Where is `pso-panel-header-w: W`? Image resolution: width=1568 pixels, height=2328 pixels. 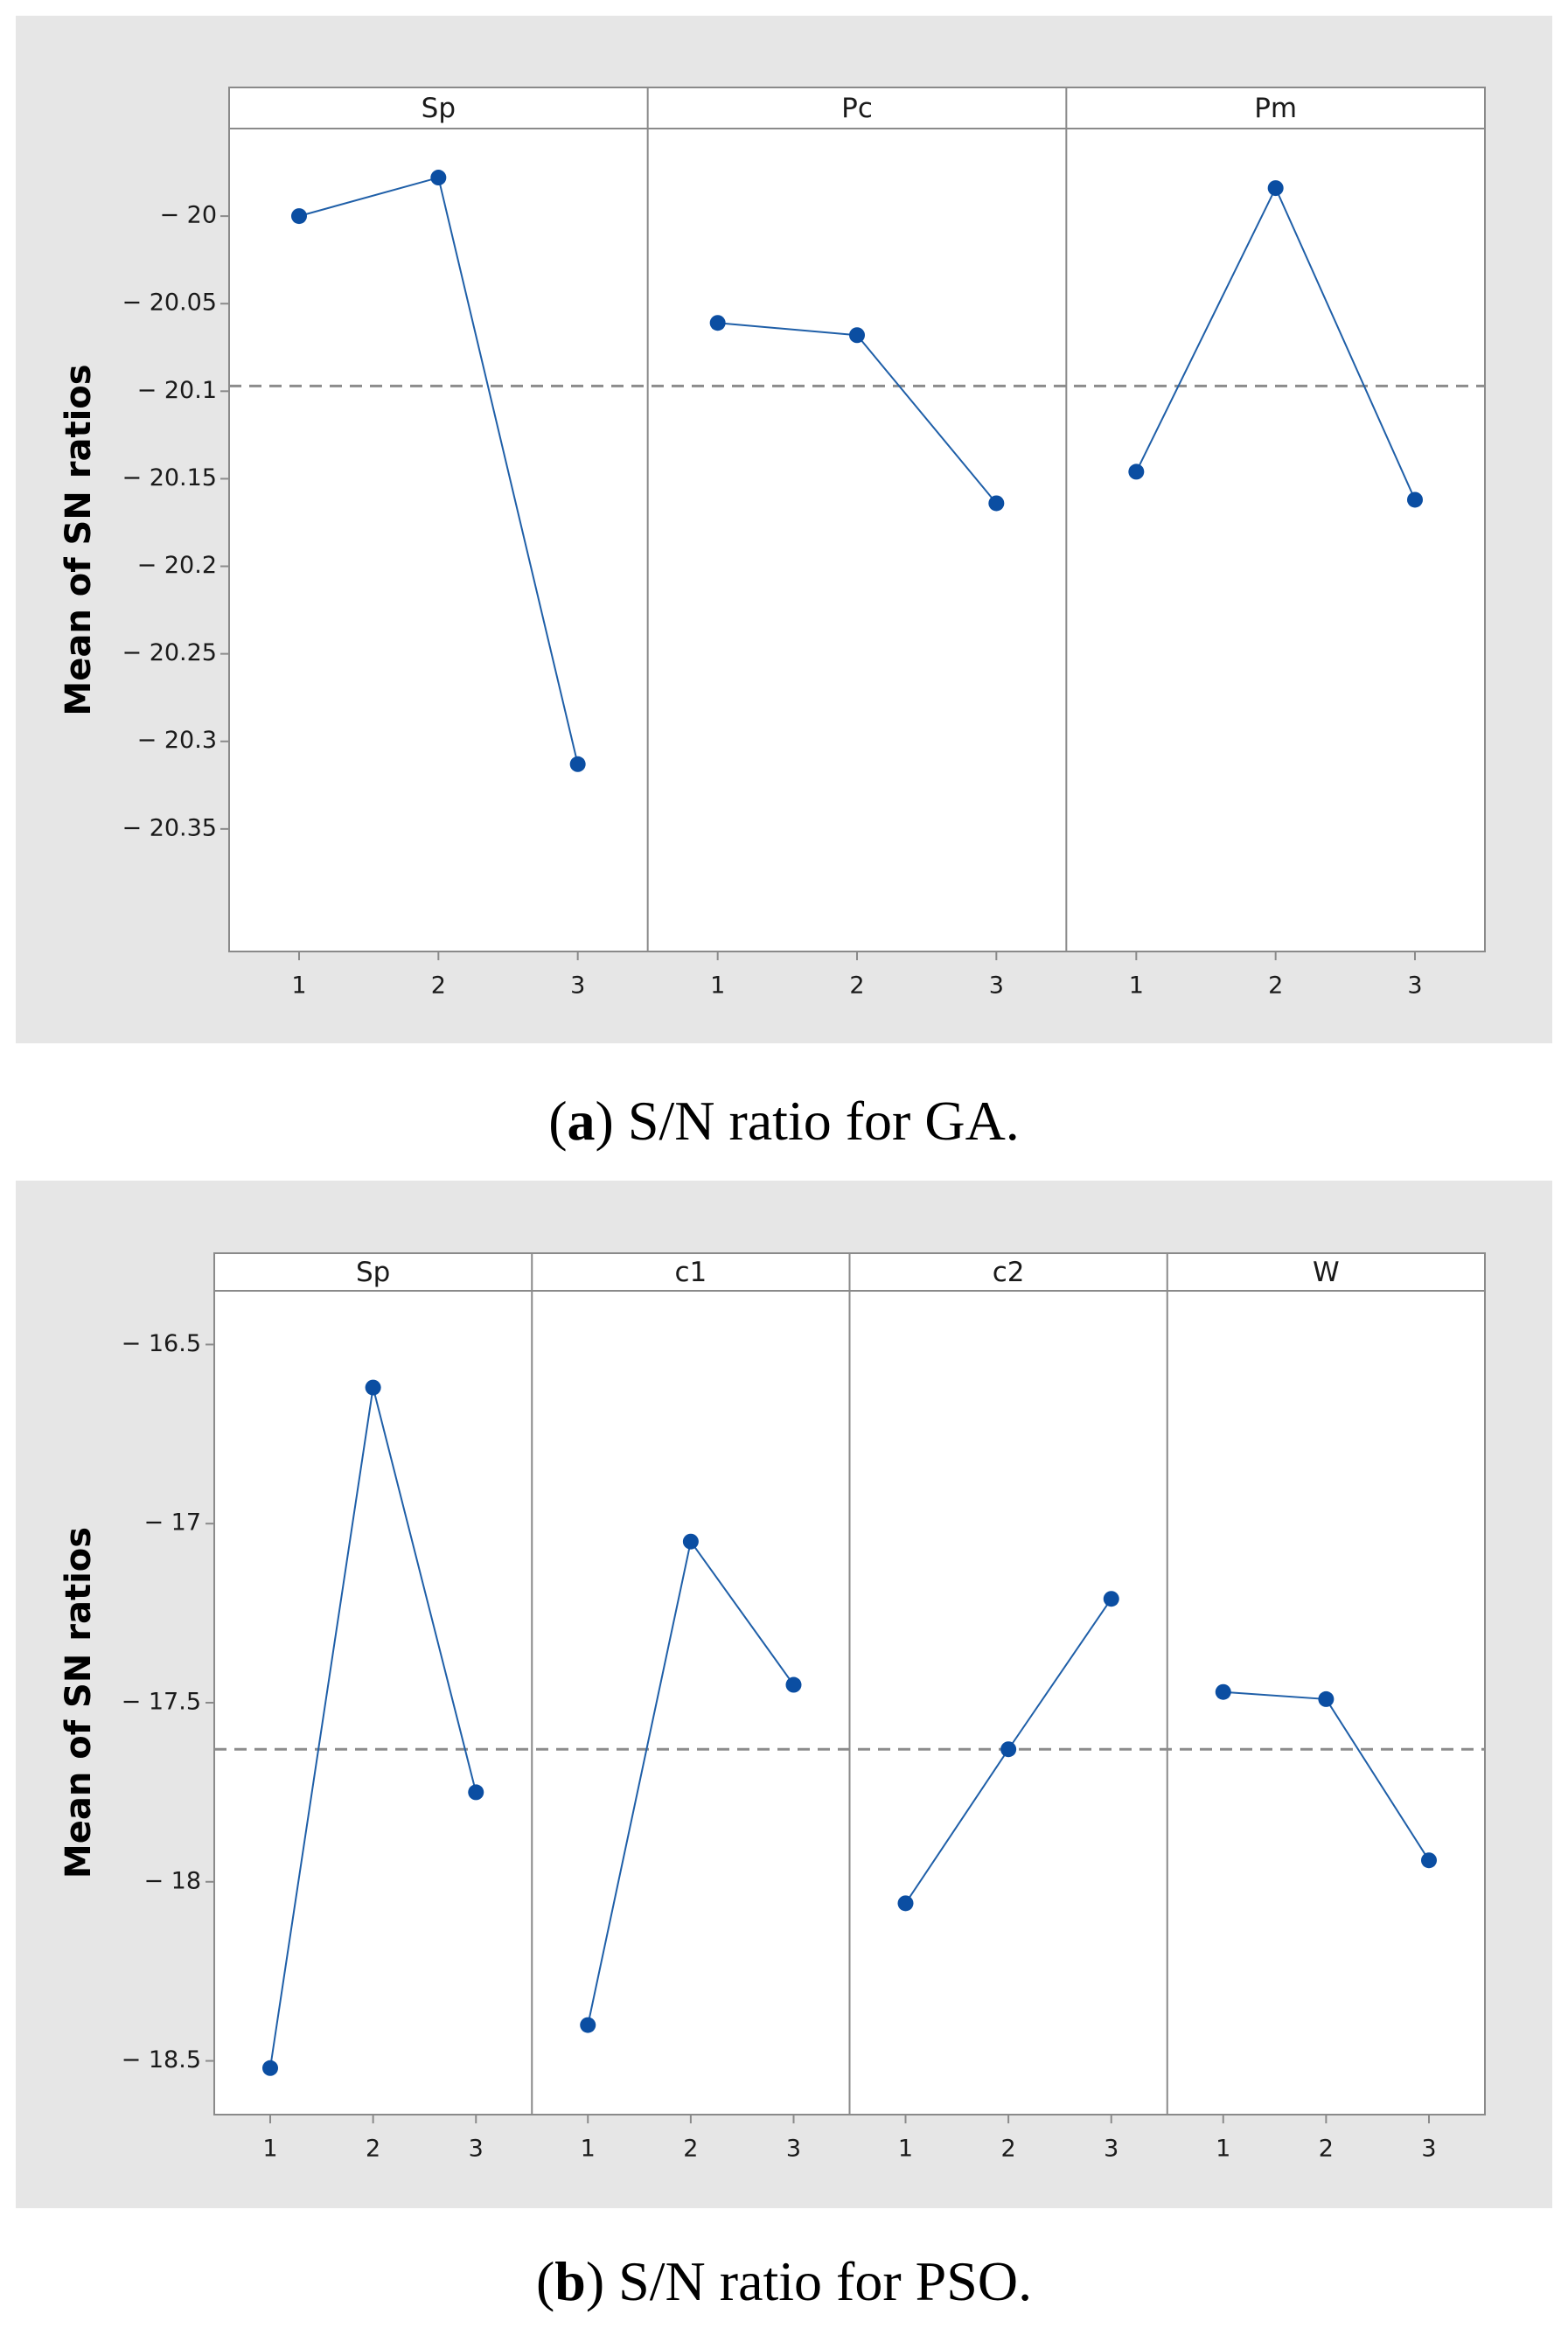 pso-panel-header-w: W is located at coordinates (1326, 1272).